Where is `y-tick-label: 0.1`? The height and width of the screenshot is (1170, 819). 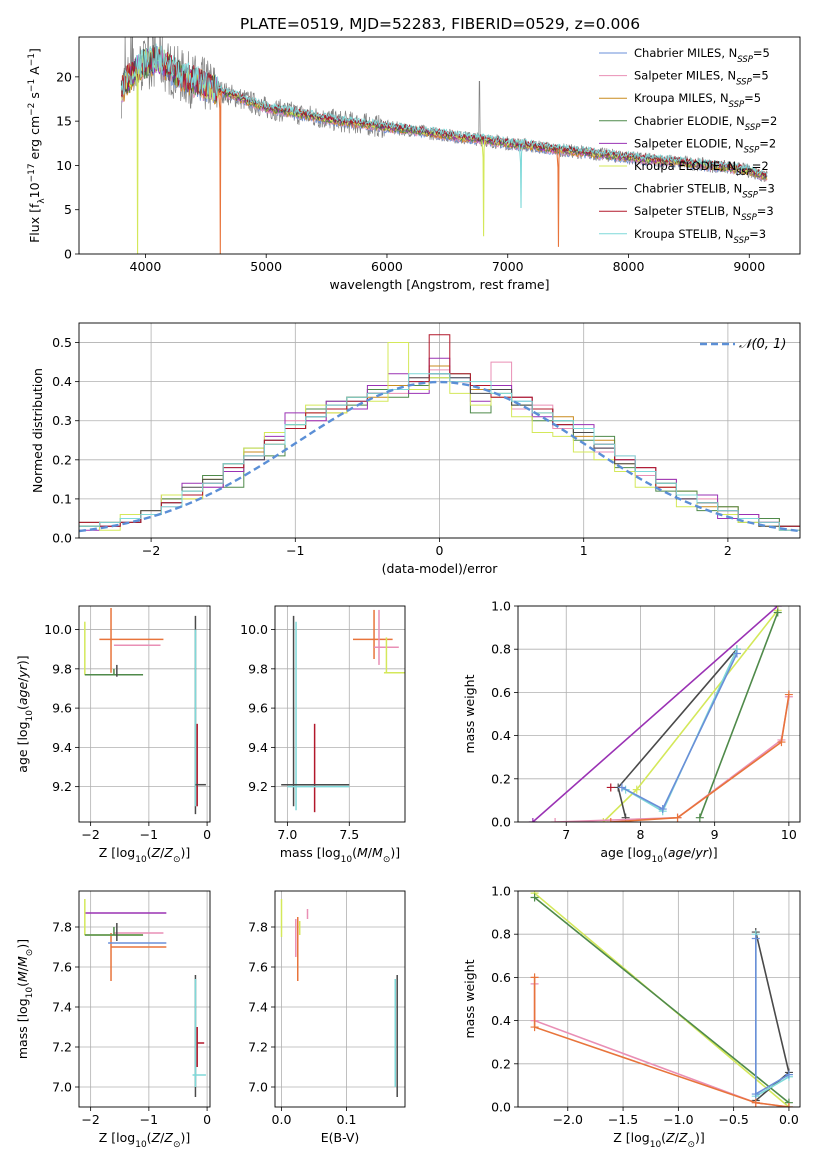 y-tick-label: 0.1 is located at coordinates (62, 498).